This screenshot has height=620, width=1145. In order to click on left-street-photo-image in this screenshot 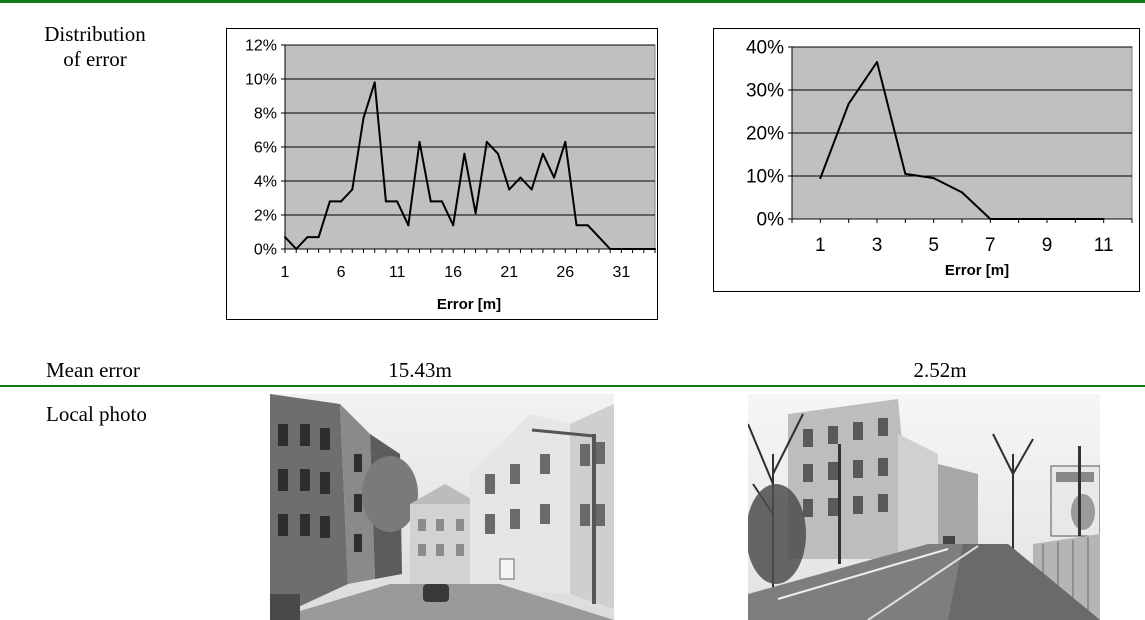, I will do `click(442, 507)`.